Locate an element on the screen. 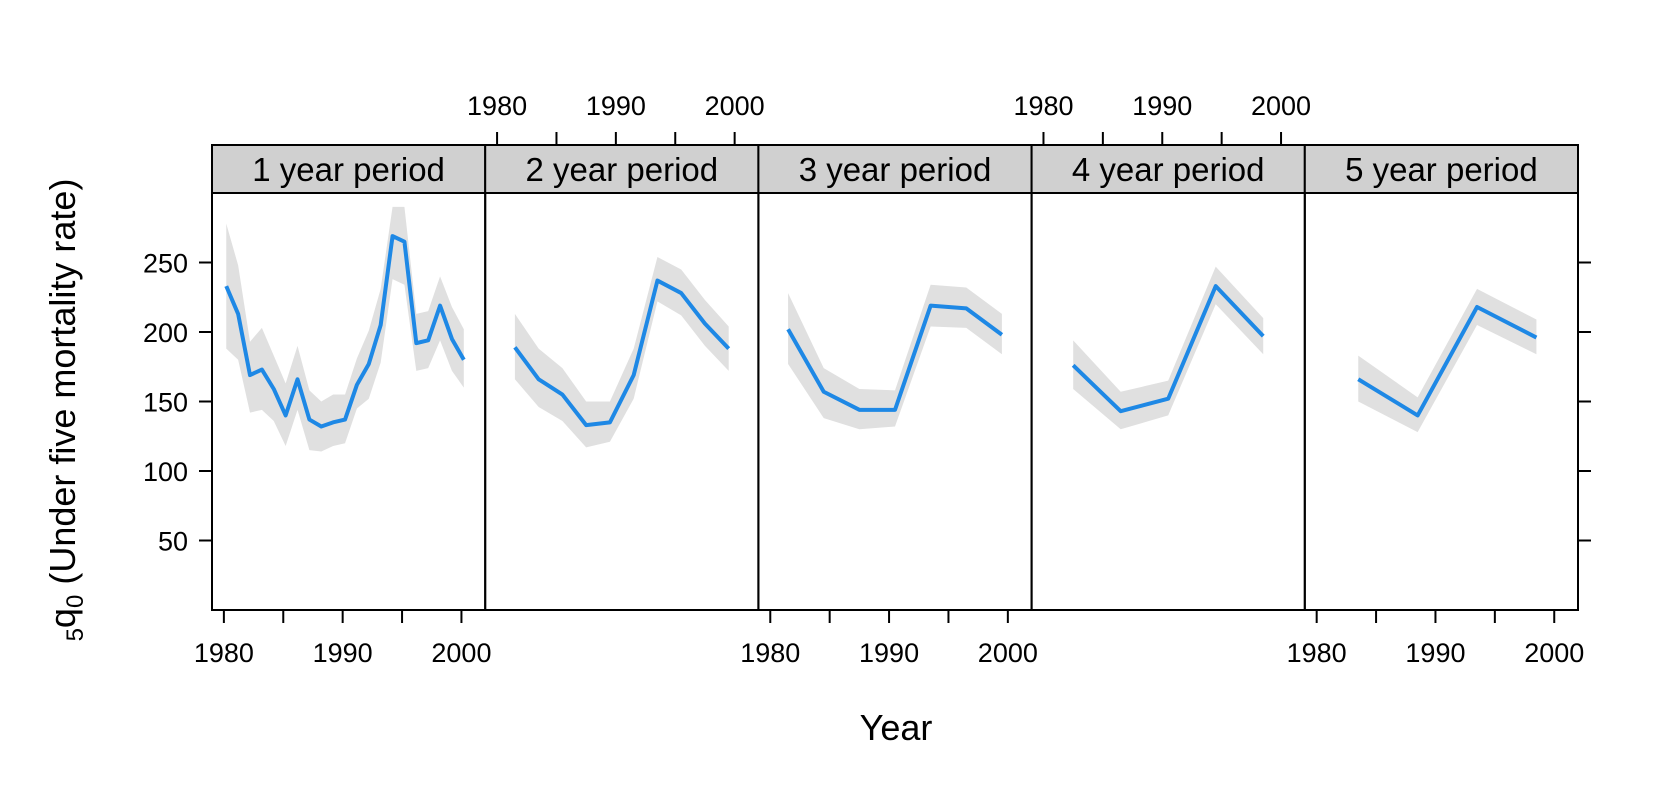 This screenshot has width=1671, height=800. y-axis-title-subscript-pre: 5 is located at coordinates (75, 634).